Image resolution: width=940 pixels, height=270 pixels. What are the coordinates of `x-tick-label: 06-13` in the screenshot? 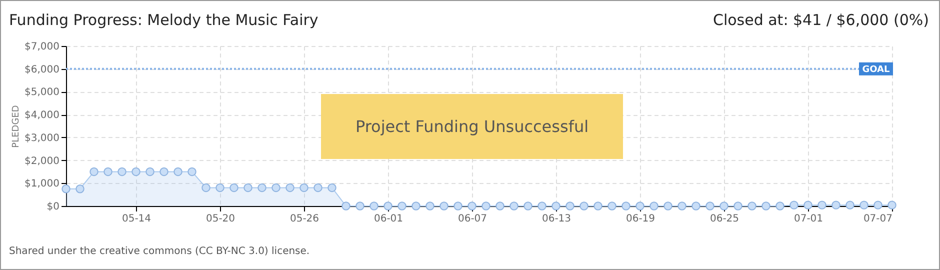 It's located at (557, 219).